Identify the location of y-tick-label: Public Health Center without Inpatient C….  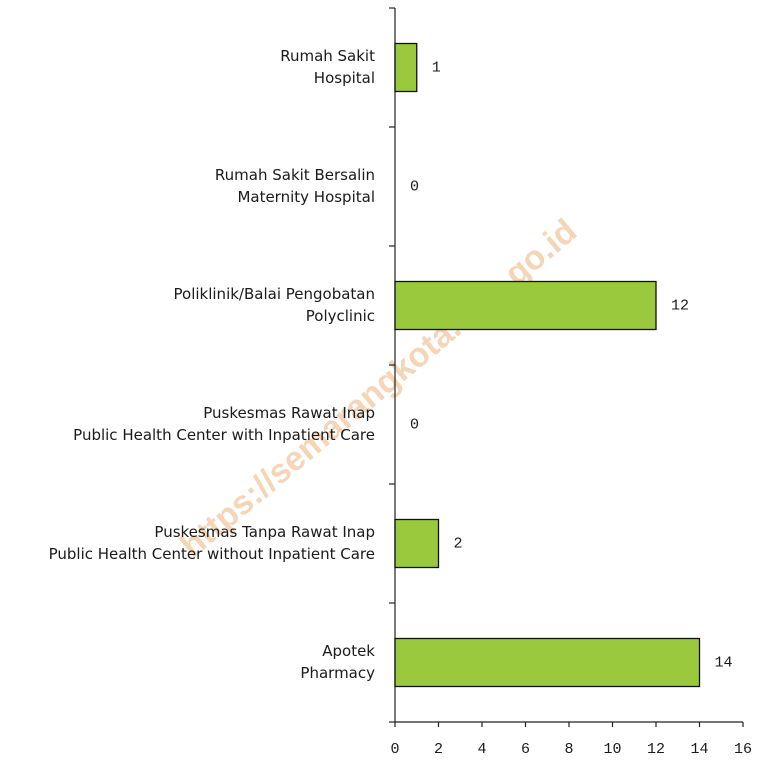
(212, 554).